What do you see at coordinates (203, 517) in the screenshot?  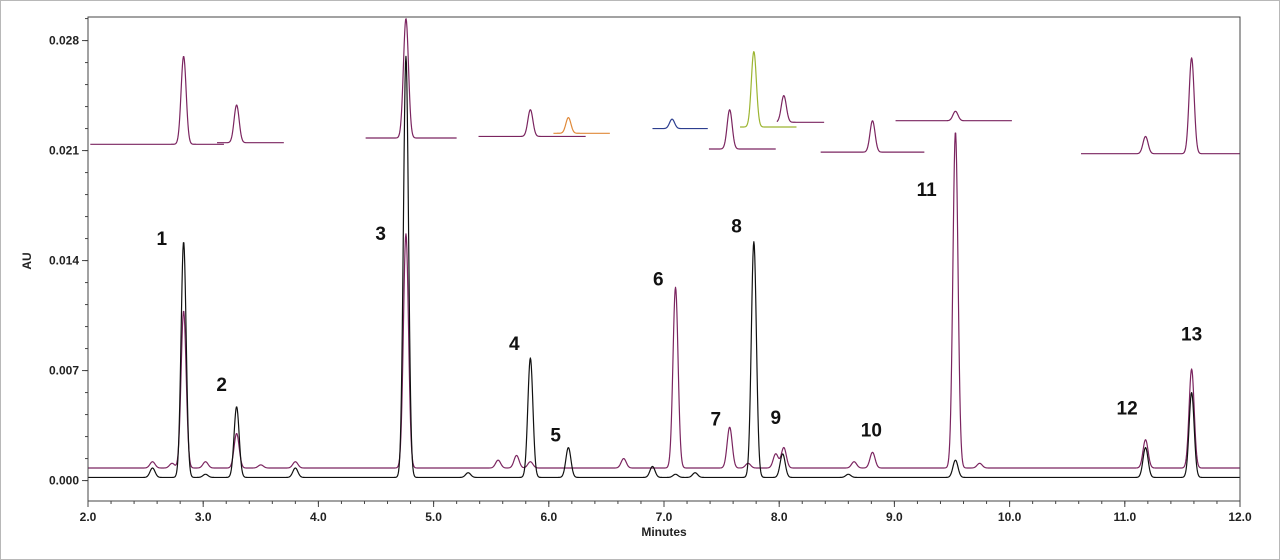 I see `x-tick-label: 3.0` at bounding box center [203, 517].